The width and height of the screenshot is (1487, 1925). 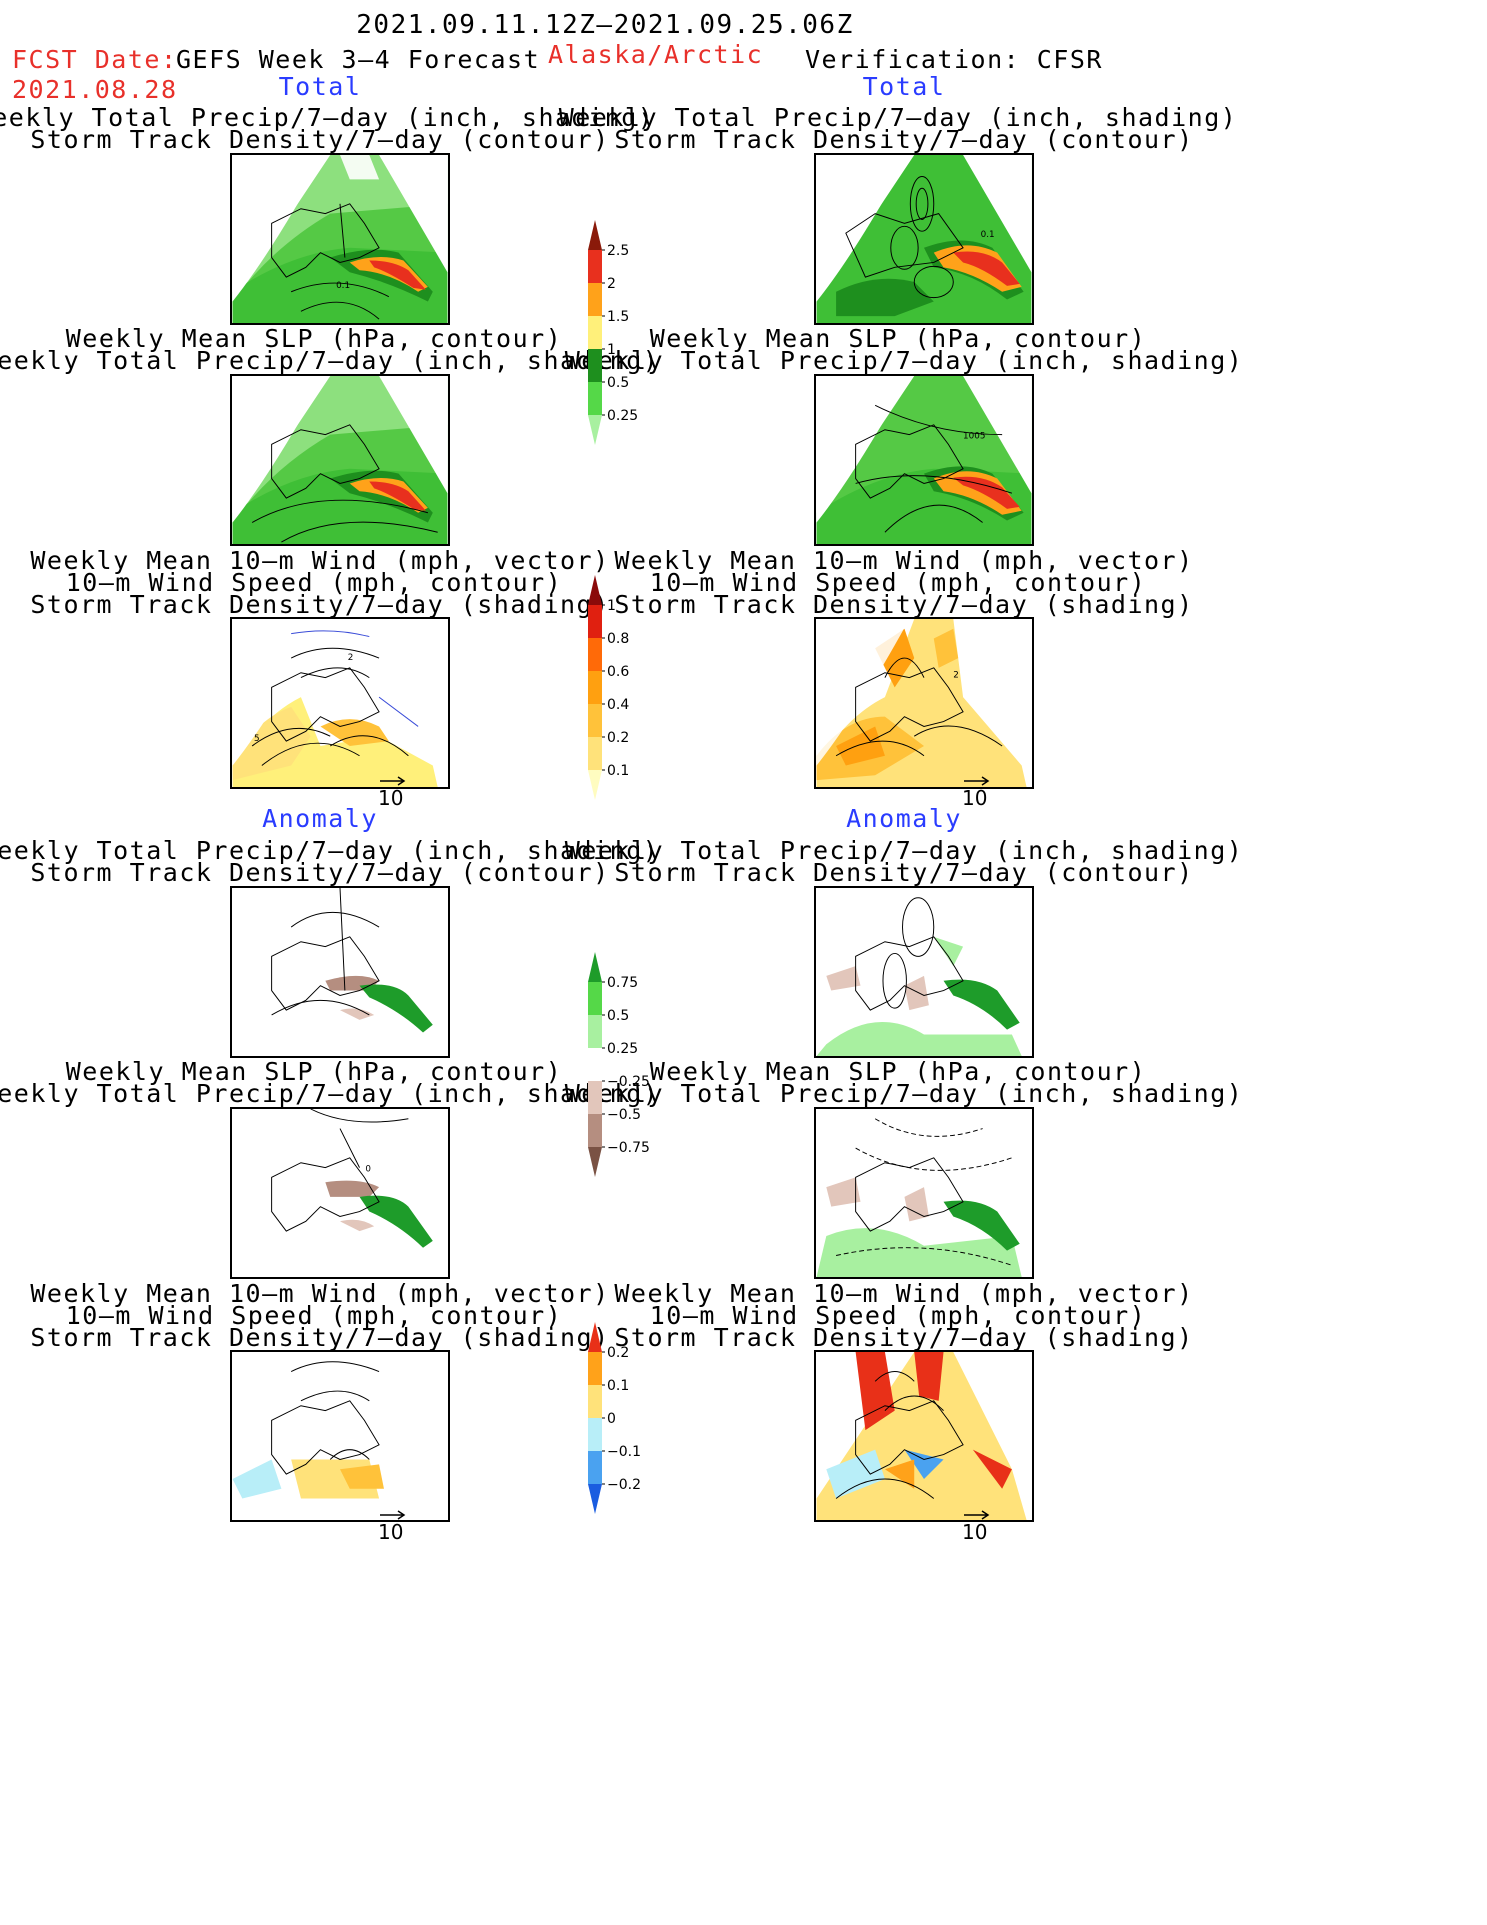 What do you see at coordinates (904, 872) in the screenshot?
I see `title-a-r1-2: Storm Track Density/7–day (contour)` at bounding box center [904, 872].